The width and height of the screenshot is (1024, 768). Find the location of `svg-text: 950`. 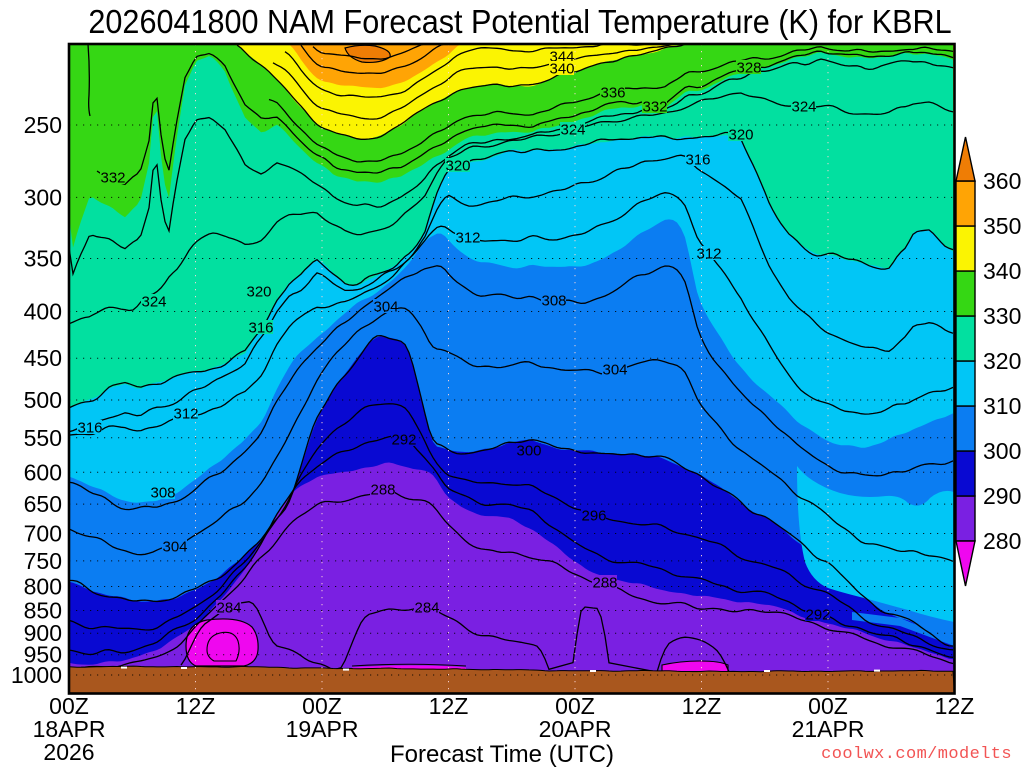

svg-text: 950 is located at coordinates (43, 655).